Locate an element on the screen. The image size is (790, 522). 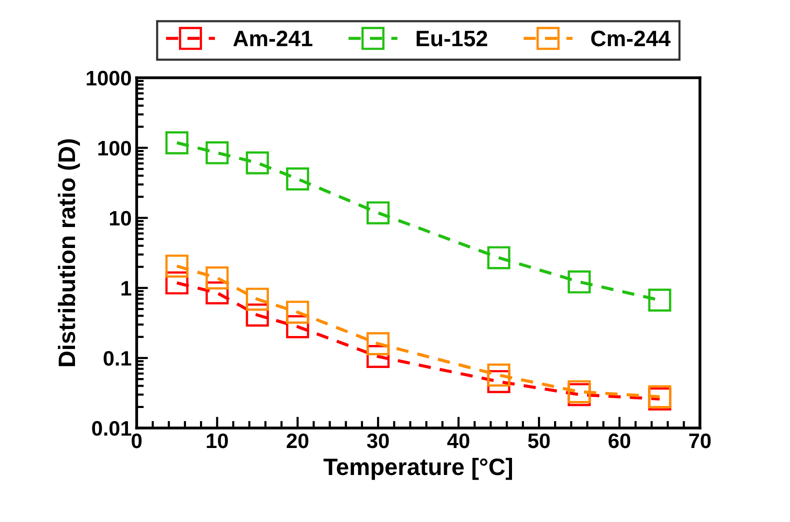
x-tick-label: 60 is located at coordinates (619, 440).